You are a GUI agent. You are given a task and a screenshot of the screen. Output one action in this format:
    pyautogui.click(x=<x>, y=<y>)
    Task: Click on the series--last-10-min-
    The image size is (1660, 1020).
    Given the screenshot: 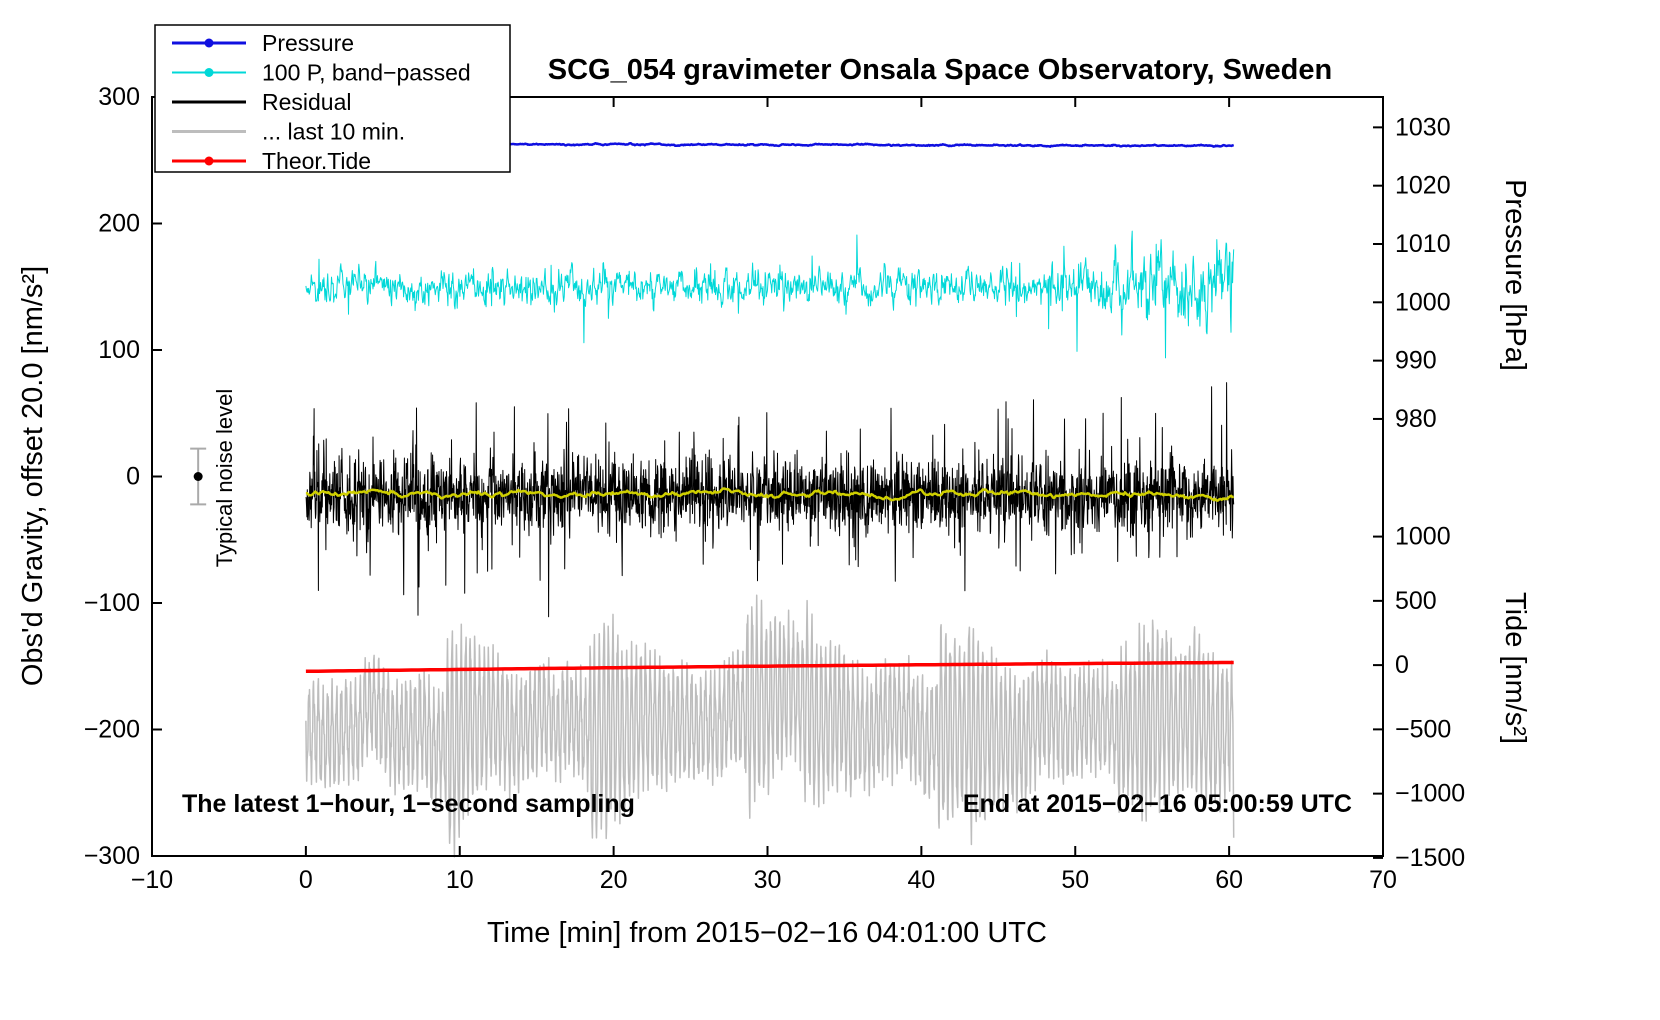 What is the action you would take?
    pyautogui.click(x=770, y=726)
    